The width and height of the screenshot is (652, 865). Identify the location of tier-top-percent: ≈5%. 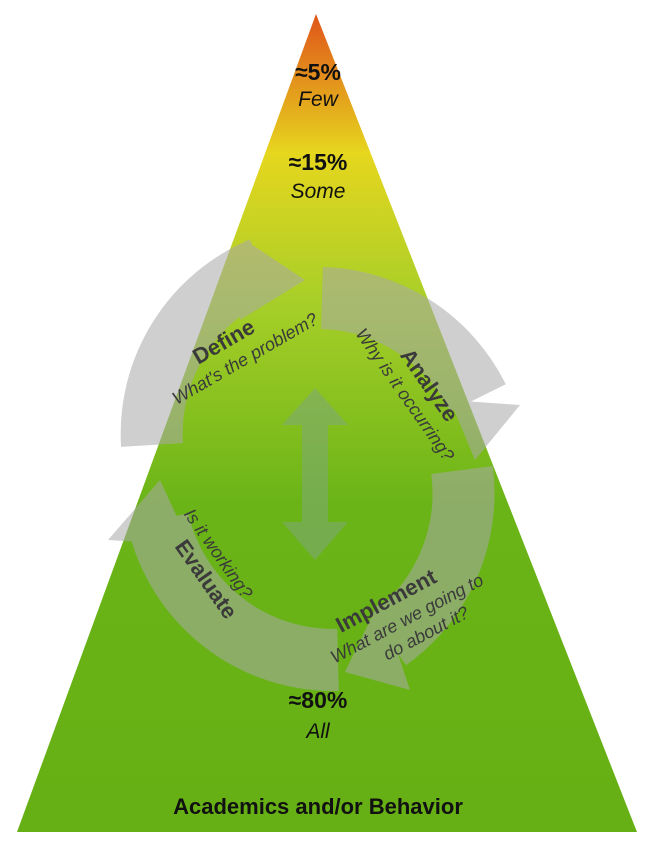
(318, 72).